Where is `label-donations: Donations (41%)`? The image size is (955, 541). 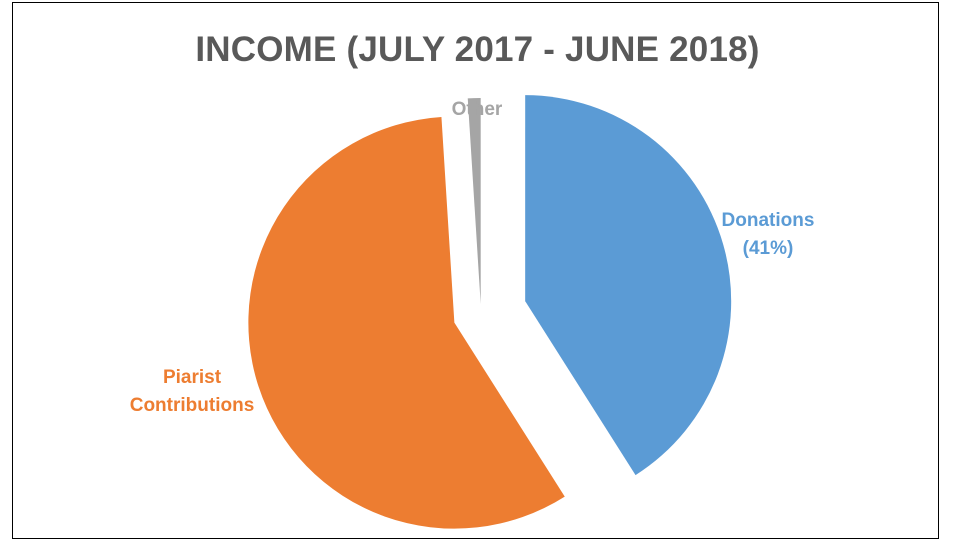
label-donations: Donations (41%) is located at coordinates (768, 234).